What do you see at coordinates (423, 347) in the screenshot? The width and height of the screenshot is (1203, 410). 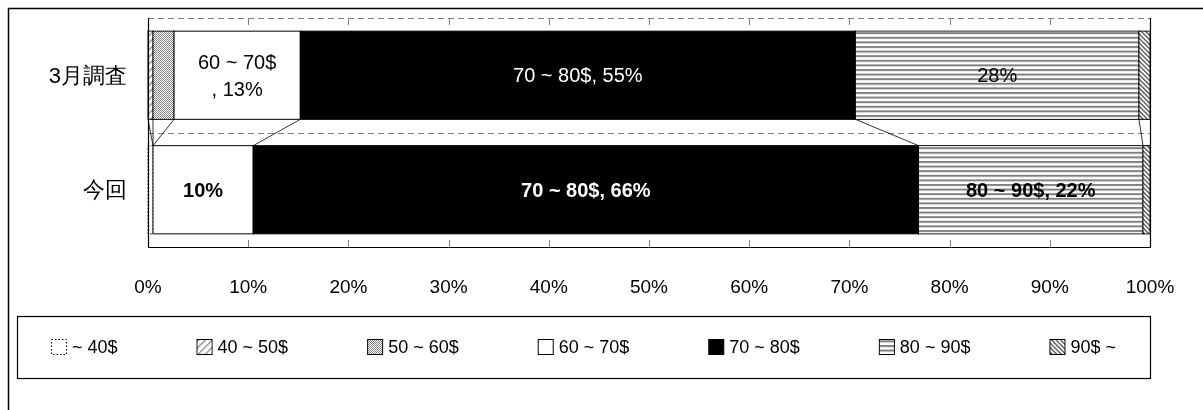 I see `legend-label: 50 ~ 60$` at bounding box center [423, 347].